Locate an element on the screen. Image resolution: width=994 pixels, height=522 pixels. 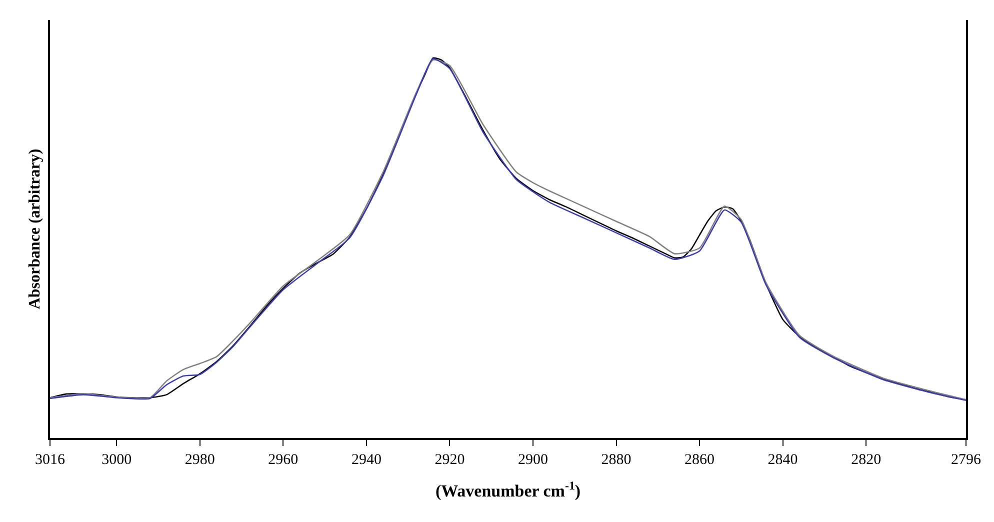
x-tick-label: 2860 is located at coordinates (699, 460).